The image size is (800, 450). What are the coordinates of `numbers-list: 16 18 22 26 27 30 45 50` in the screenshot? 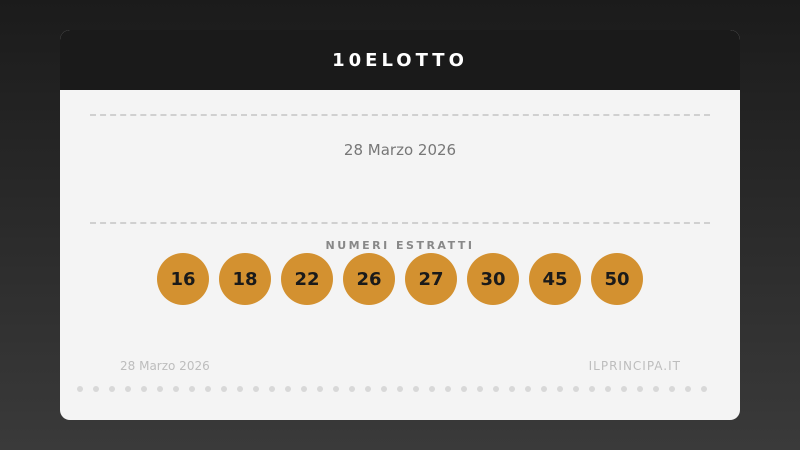 It's located at (400, 279).